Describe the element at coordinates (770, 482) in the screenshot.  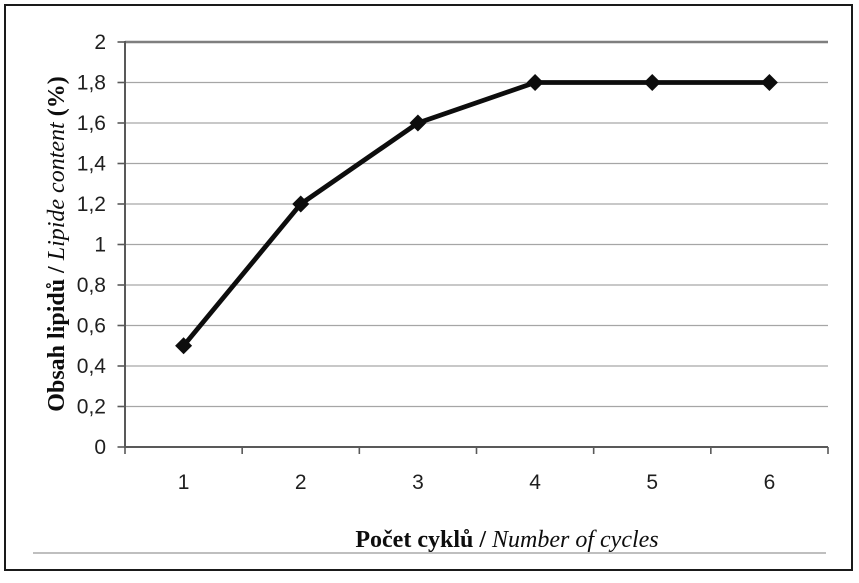
I see `x-tick-label: 6` at that location.